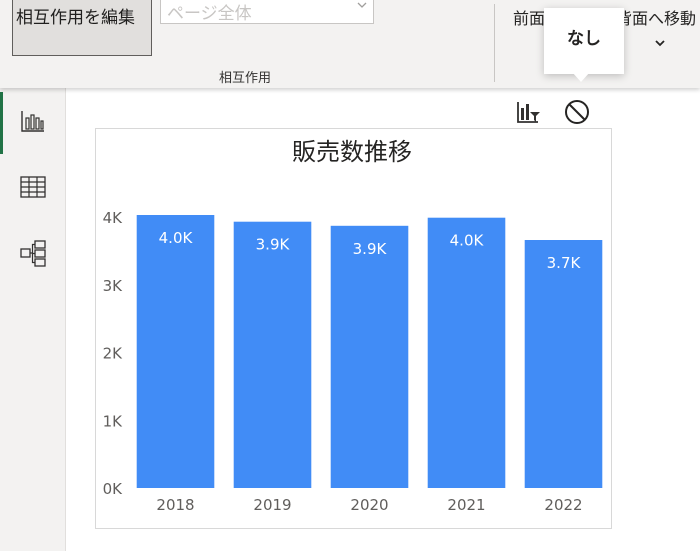 Image resolution: width=700 pixels, height=551 pixels. Describe the element at coordinates (528, 112) in the screenshot. I see `filter-chart-icon` at that location.